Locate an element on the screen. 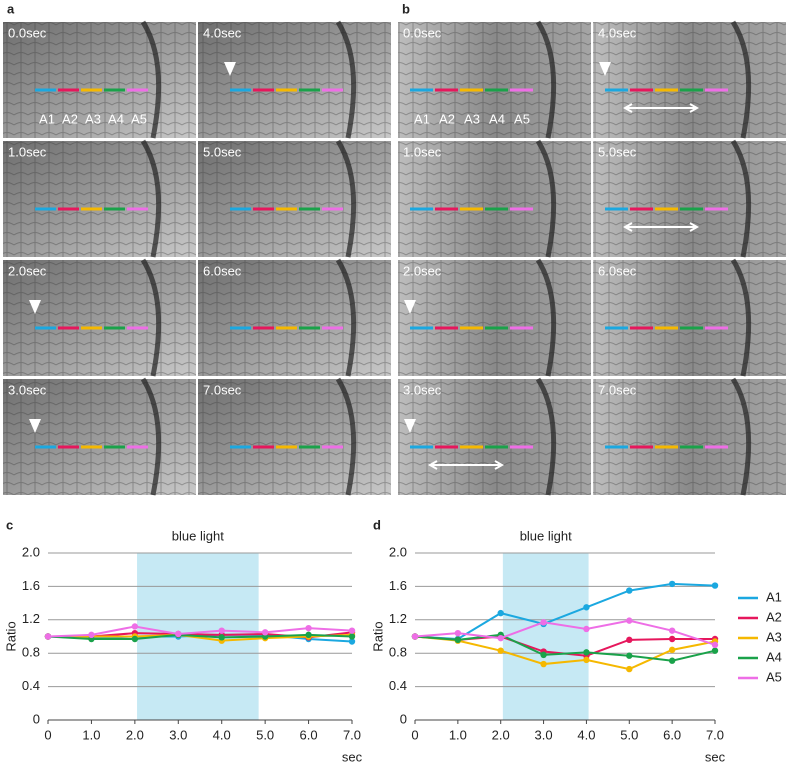 The width and height of the screenshot is (787, 769). segment-label: A5 is located at coordinates (139, 118).